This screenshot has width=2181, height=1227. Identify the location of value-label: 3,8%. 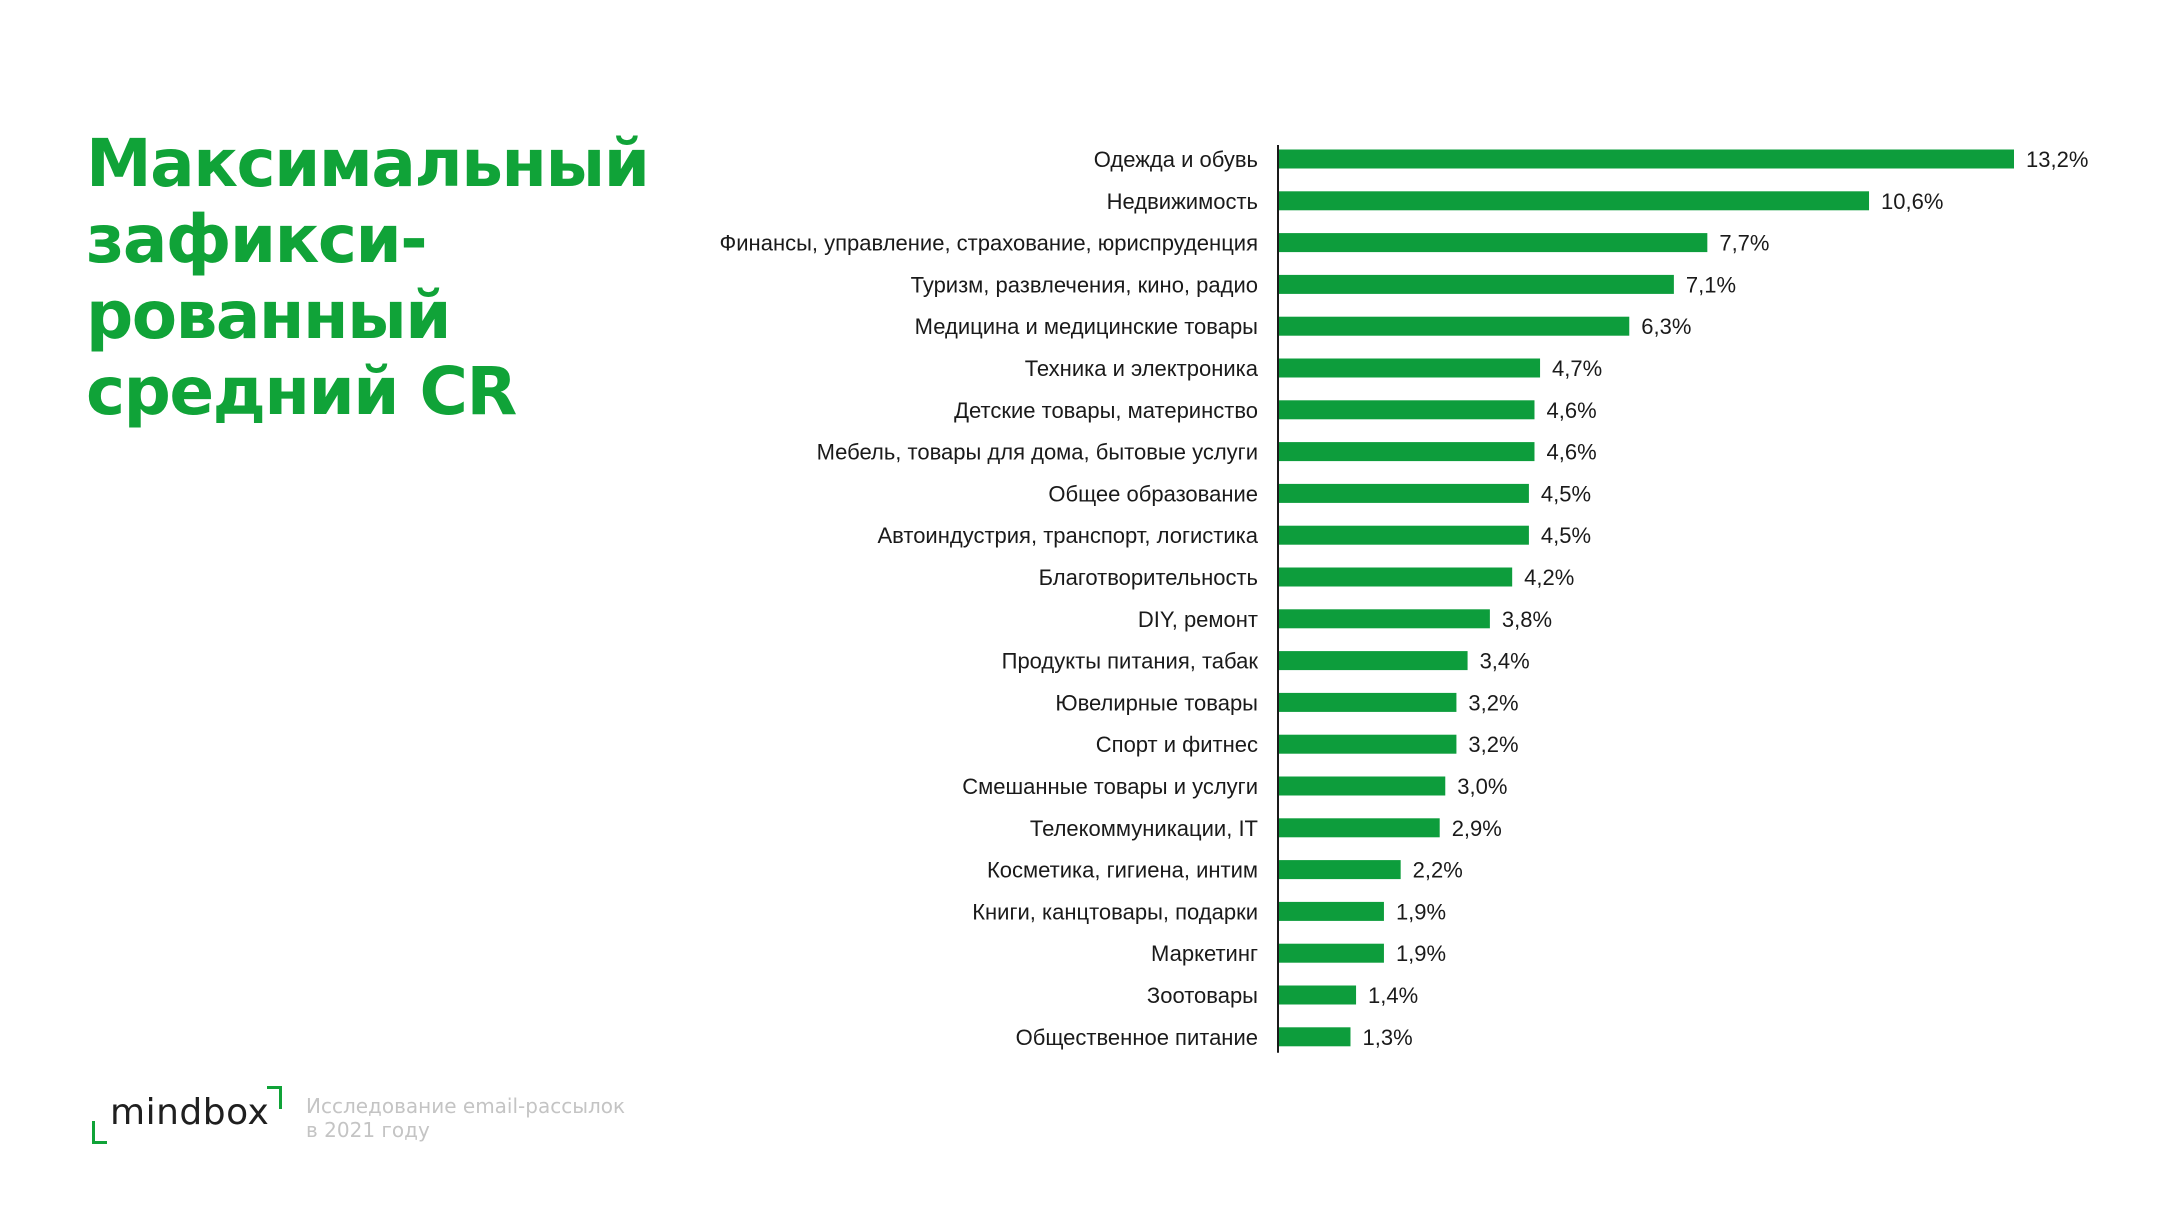
(1527, 619).